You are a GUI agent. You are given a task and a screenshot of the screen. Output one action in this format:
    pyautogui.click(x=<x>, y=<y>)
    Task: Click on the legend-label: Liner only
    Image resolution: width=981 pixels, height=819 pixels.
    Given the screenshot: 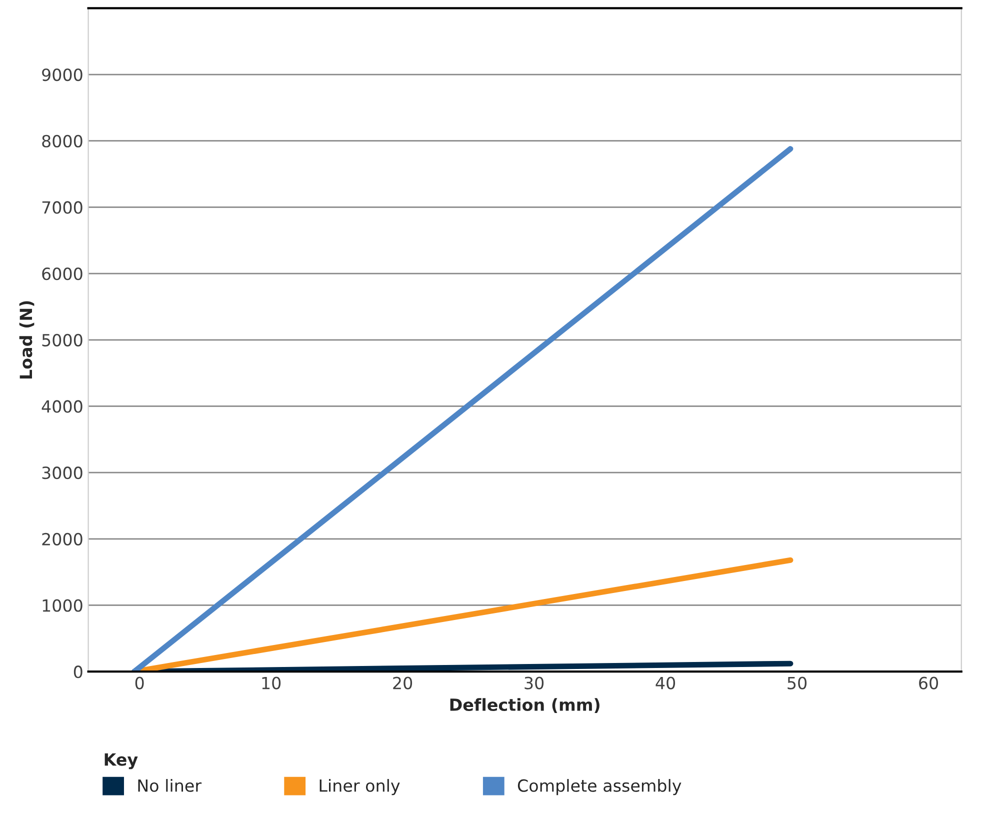 What is the action you would take?
    pyautogui.click(x=360, y=787)
    